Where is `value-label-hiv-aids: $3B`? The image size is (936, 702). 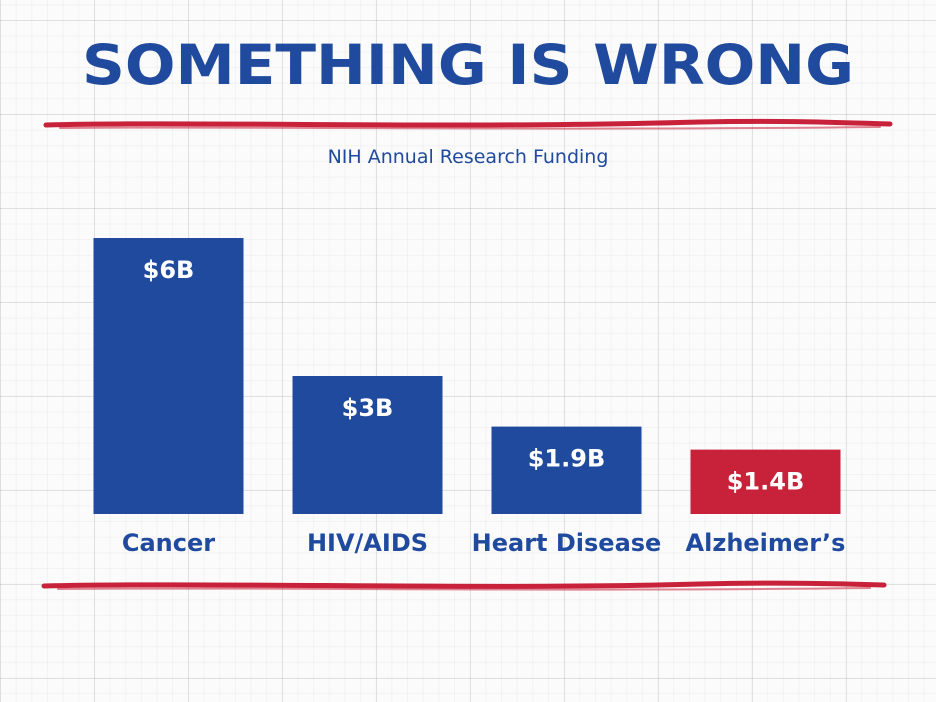
value-label-hiv-aids: $3B is located at coordinates (368, 408).